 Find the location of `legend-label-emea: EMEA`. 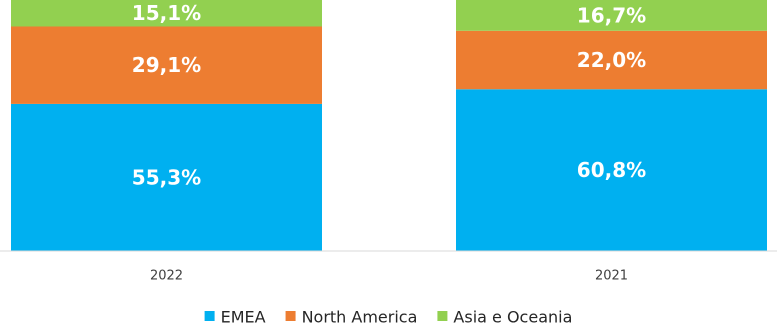

legend-label-emea: EMEA is located at coordinates (243, 316).